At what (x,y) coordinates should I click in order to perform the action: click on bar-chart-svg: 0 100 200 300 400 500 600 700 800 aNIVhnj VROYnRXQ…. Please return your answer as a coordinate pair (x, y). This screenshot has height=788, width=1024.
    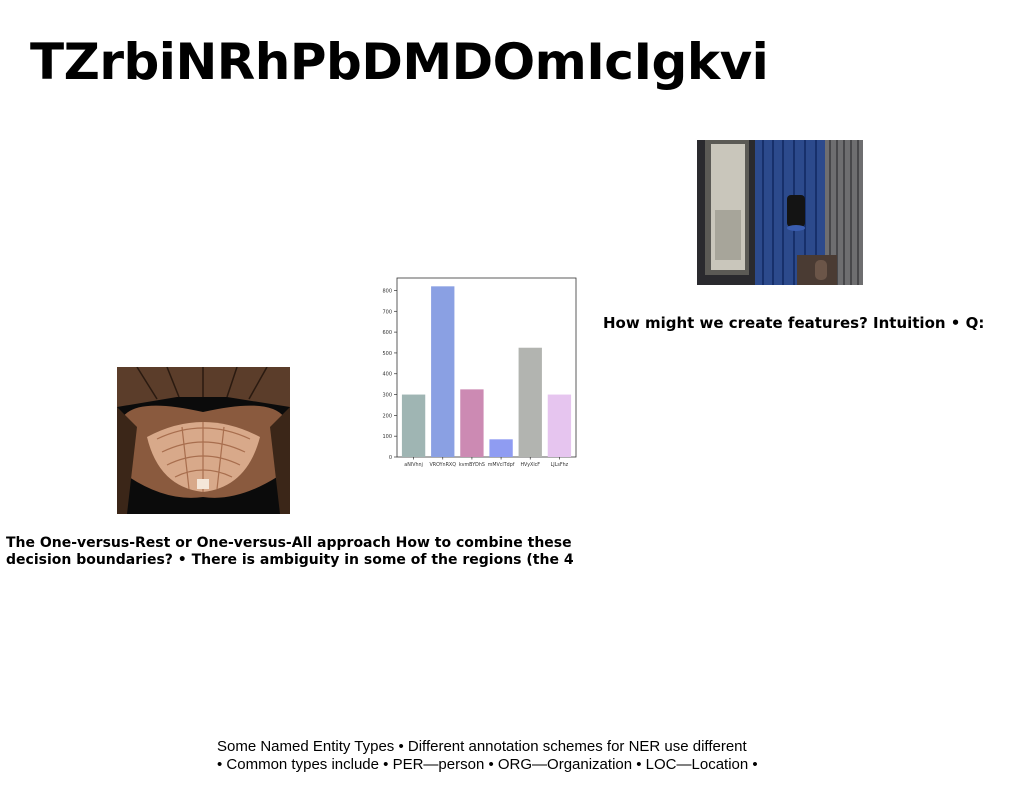
    Looking at the image, I should click on (479, 372).